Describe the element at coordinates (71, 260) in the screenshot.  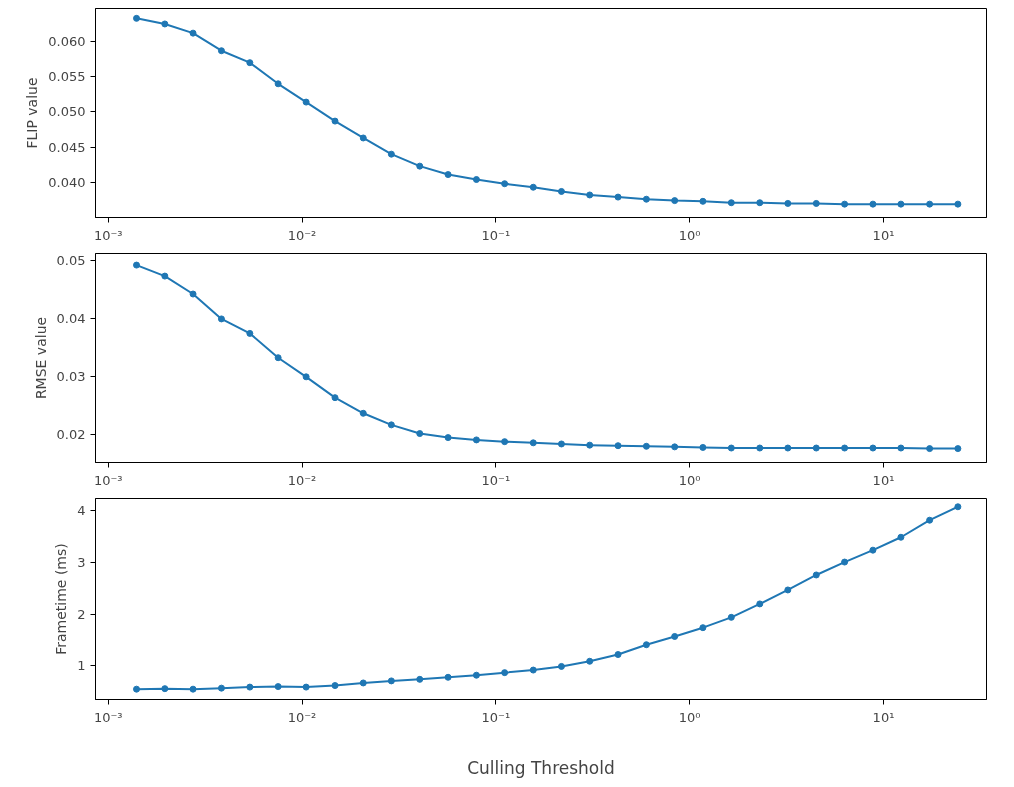
I see `y-tick-label: 0.05` at that location.